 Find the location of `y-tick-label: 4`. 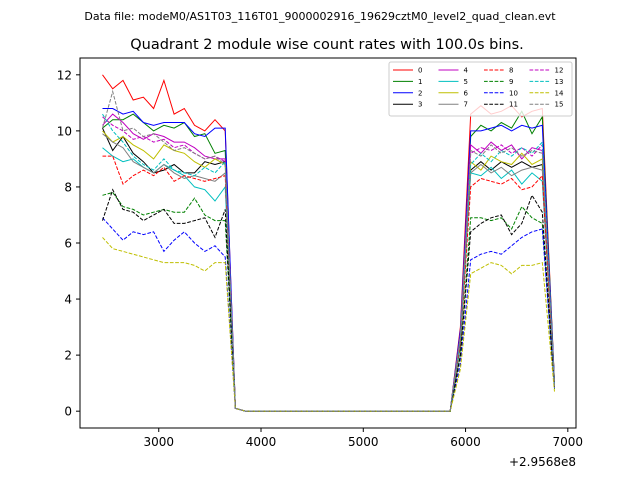

y-tick-label: 4 is located at coordinates (68, 300).